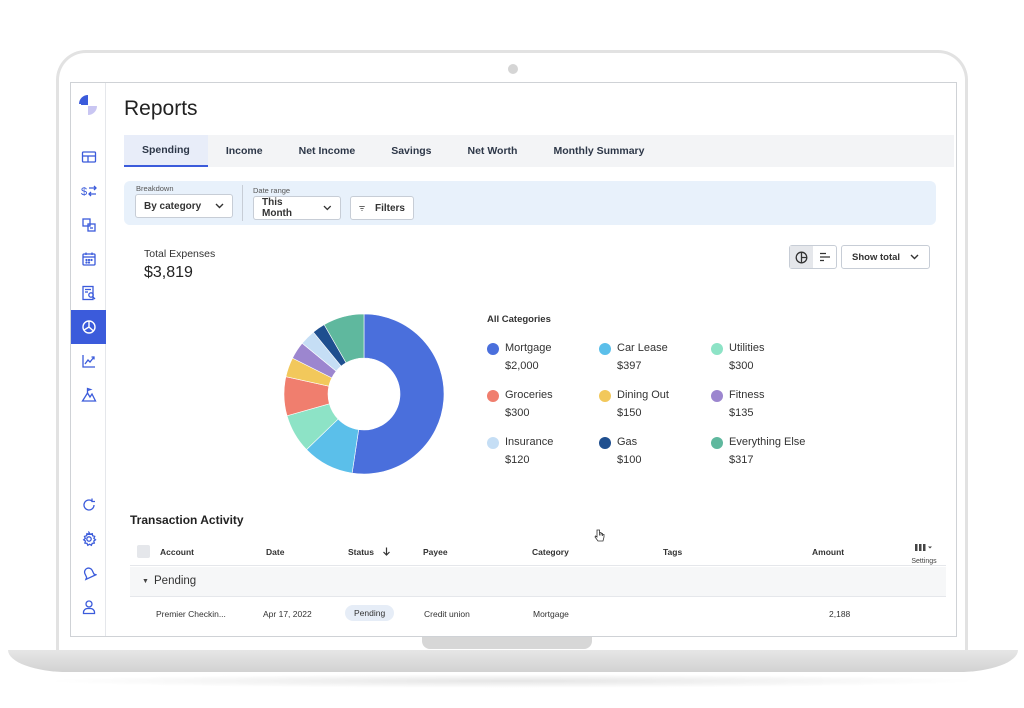 Image resolution: width=1024 pixels, height=708 pixels. I want to click on tab-net-income: Net Income, so click(327, 151).